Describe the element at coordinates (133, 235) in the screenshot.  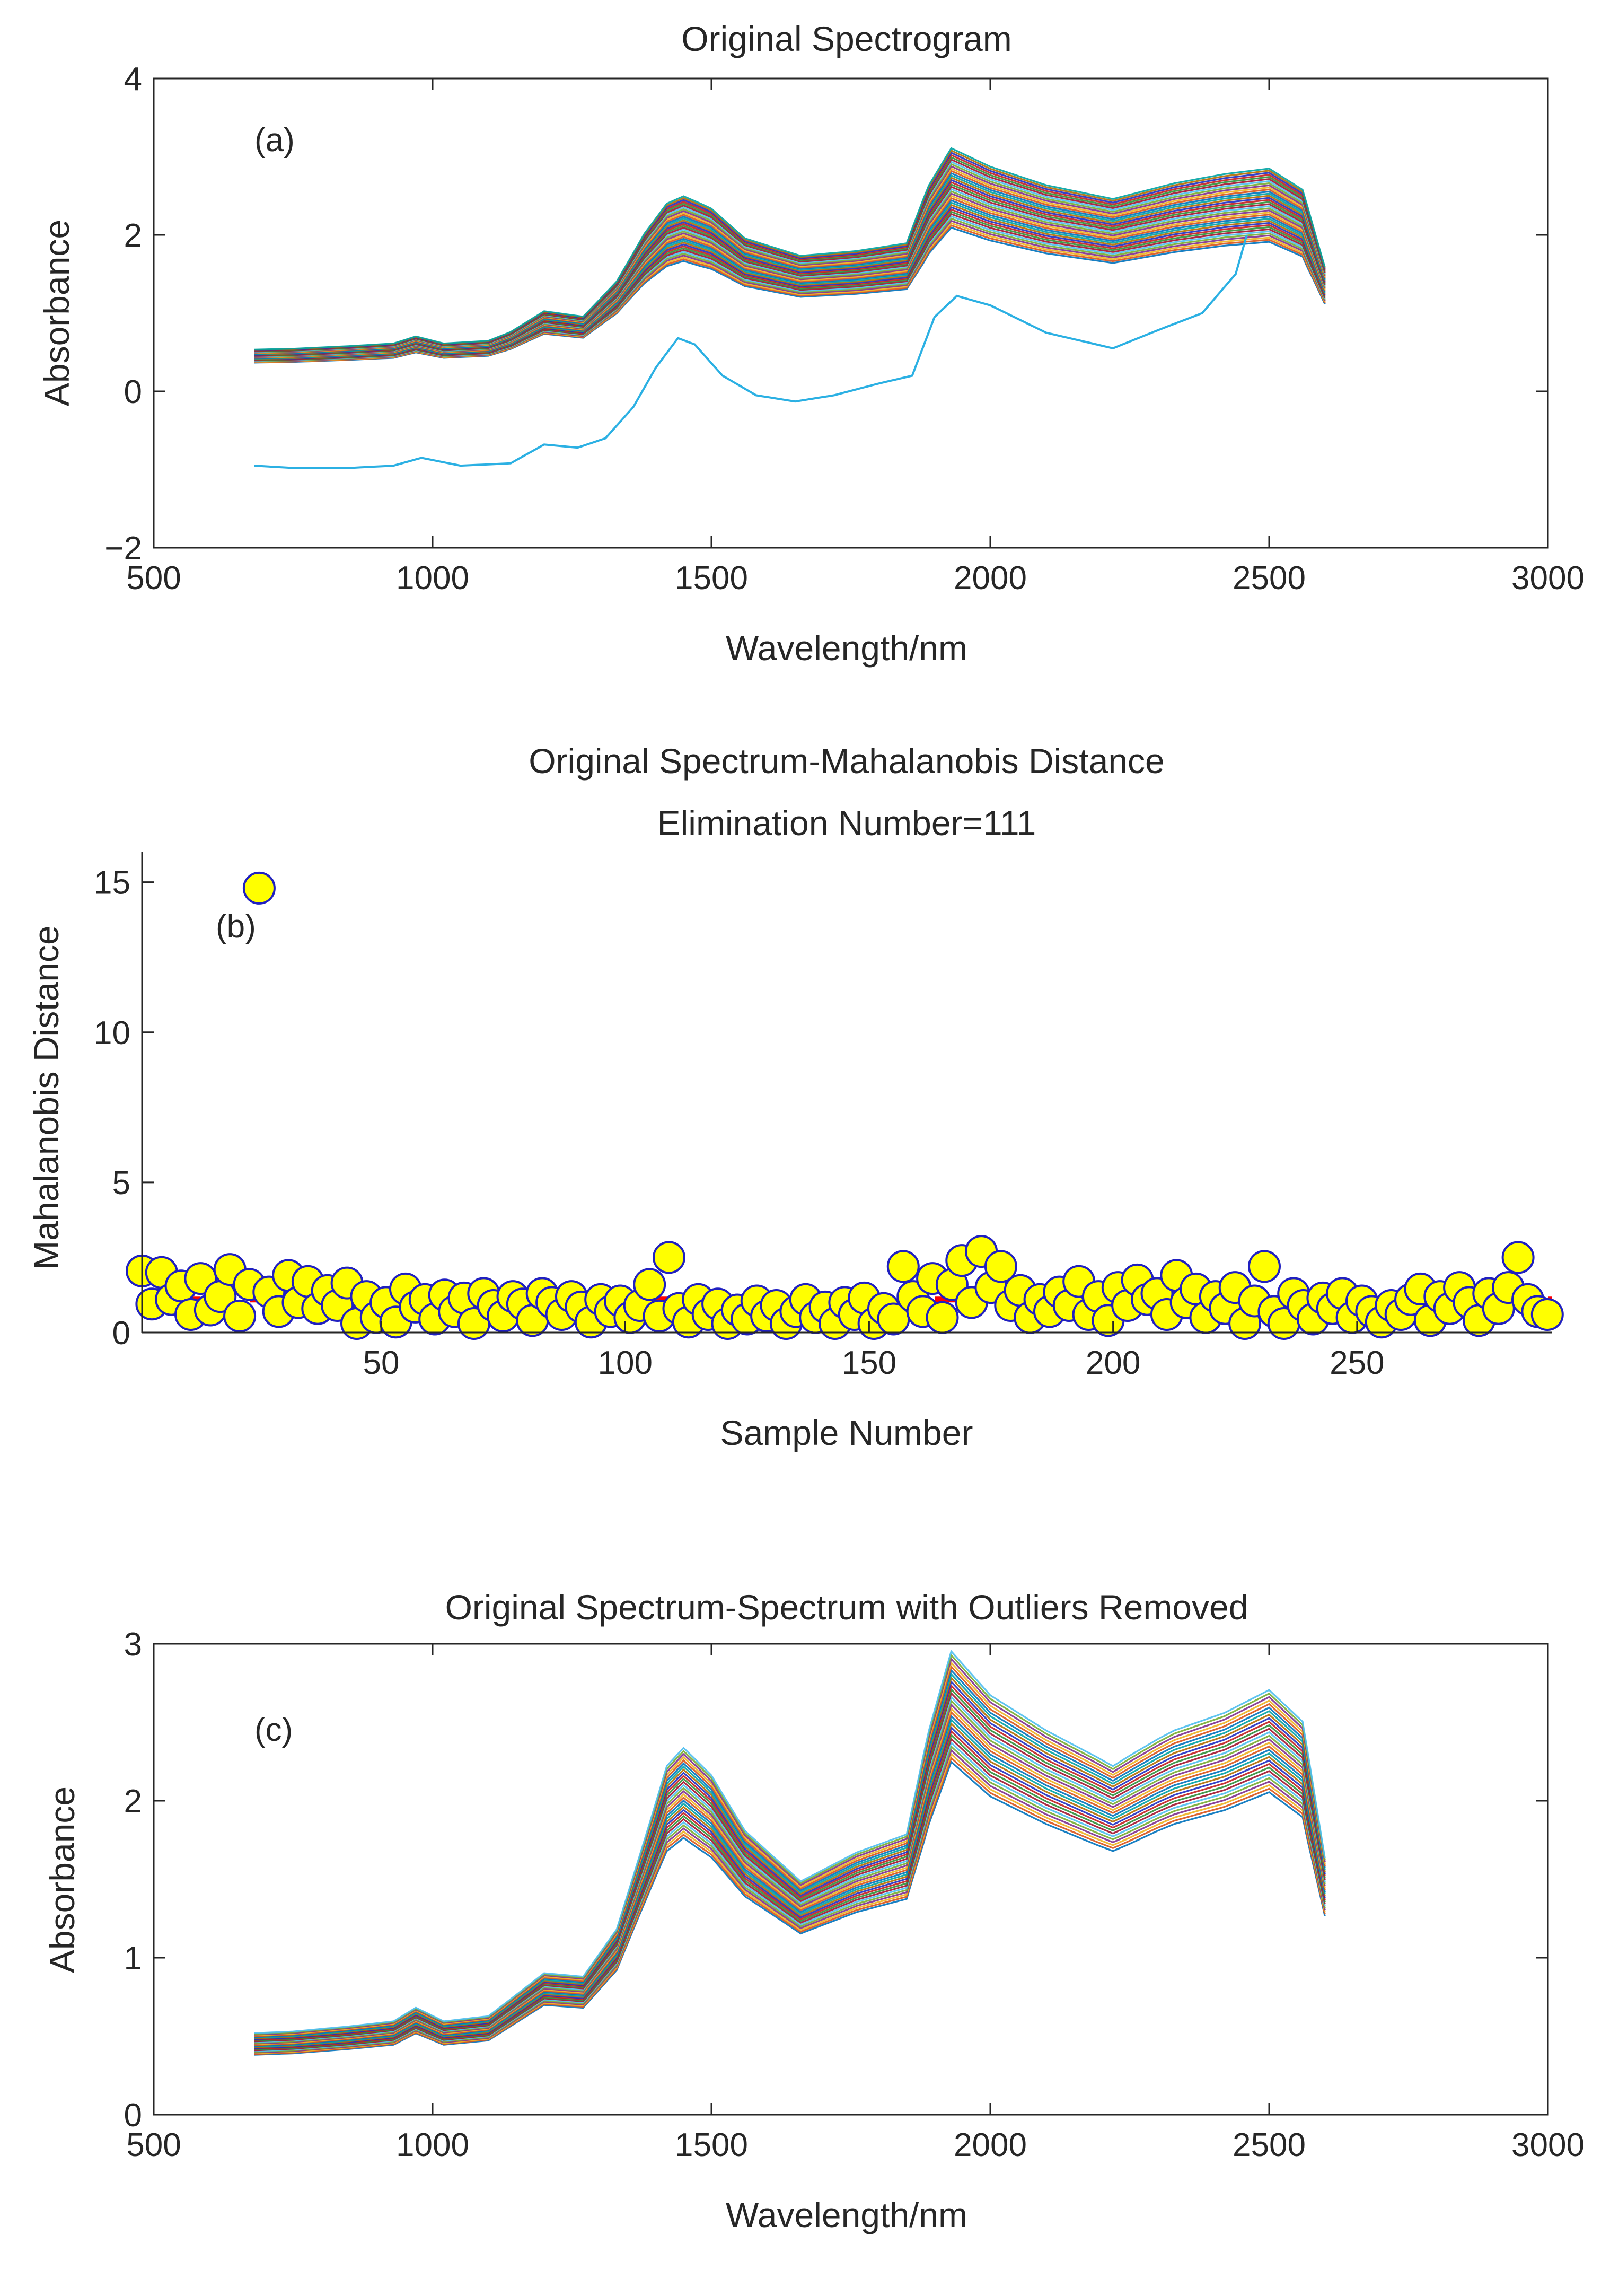
I see `panel-a-ytick-label: 2` at that location.